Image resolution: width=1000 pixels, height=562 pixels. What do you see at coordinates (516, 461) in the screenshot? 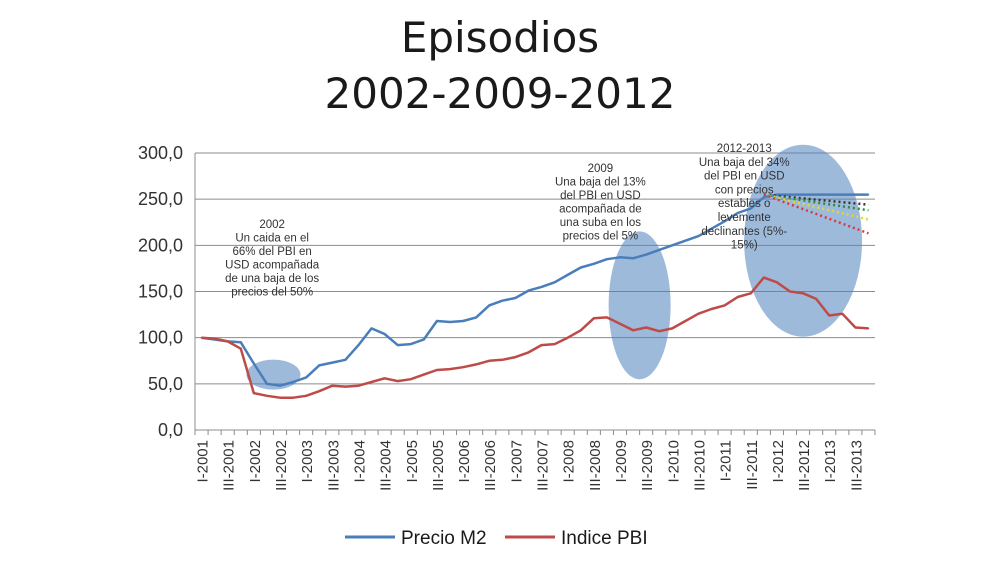
I see `x-tick-label: I-2007` at bounding box center [516, 461].